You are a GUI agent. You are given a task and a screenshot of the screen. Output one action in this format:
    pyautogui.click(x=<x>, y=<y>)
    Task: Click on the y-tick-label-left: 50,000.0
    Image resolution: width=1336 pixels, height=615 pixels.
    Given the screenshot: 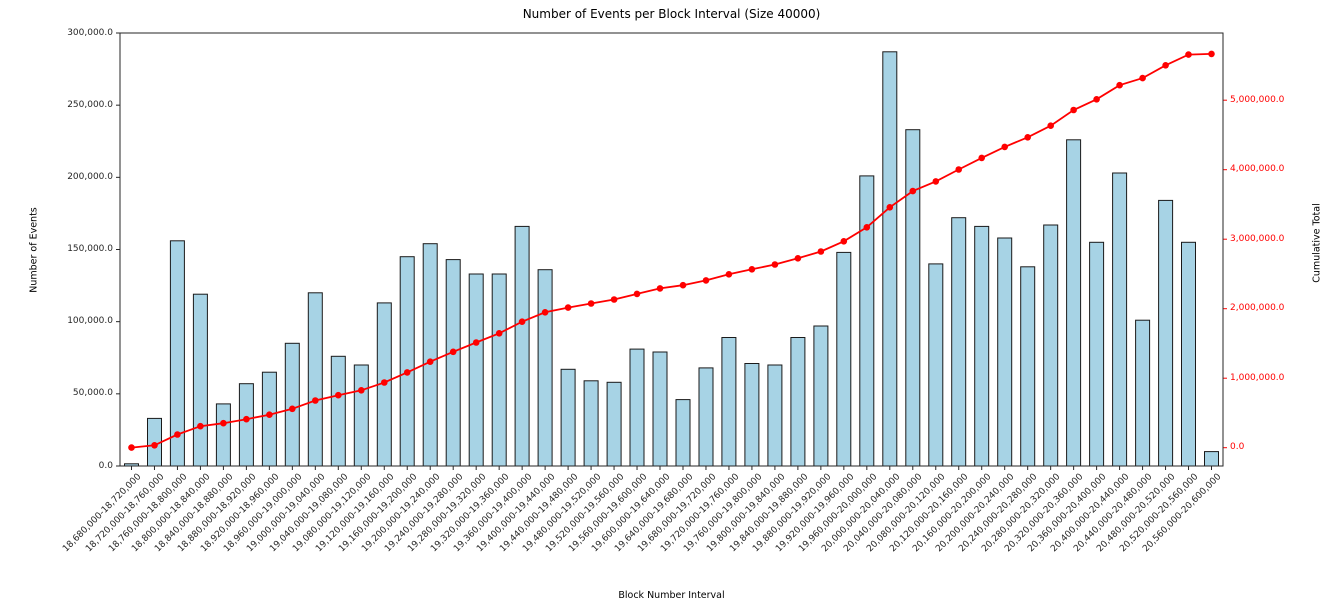 What is the action you would take?
    pyautogui.click(x=92, y=393)
    